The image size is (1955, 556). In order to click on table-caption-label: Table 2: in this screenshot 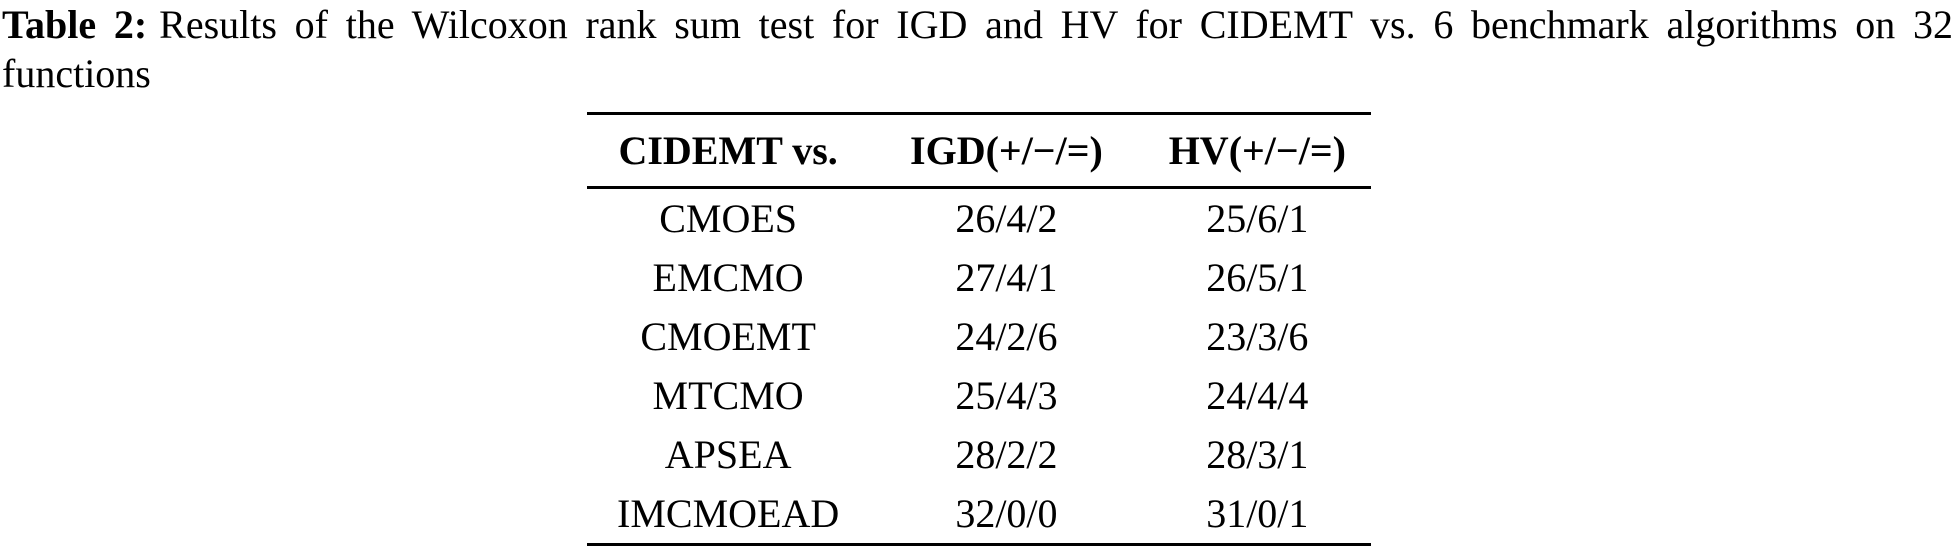, I will do `click(75, 24)`.